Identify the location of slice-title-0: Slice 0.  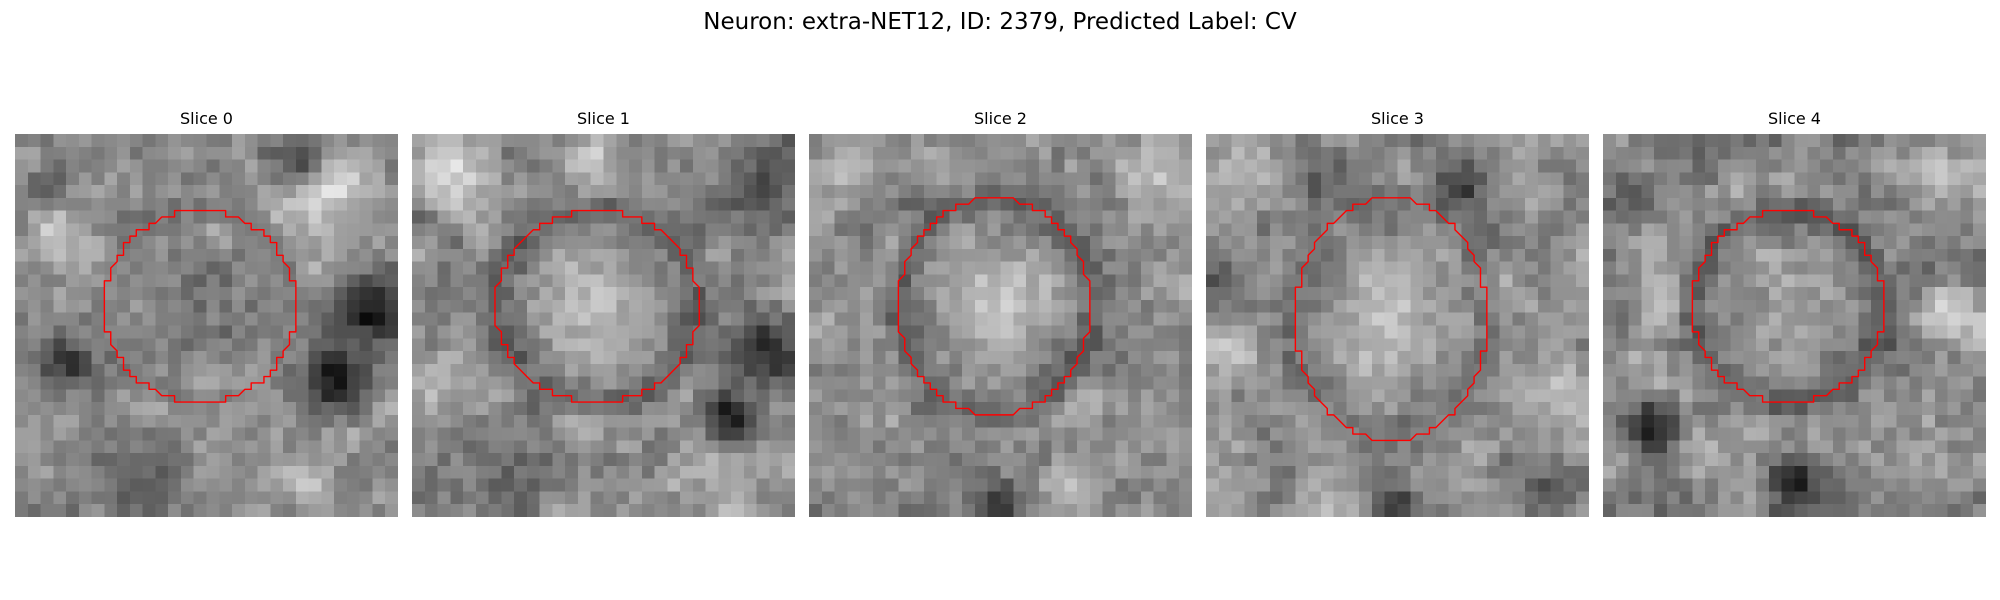
(206, 118).